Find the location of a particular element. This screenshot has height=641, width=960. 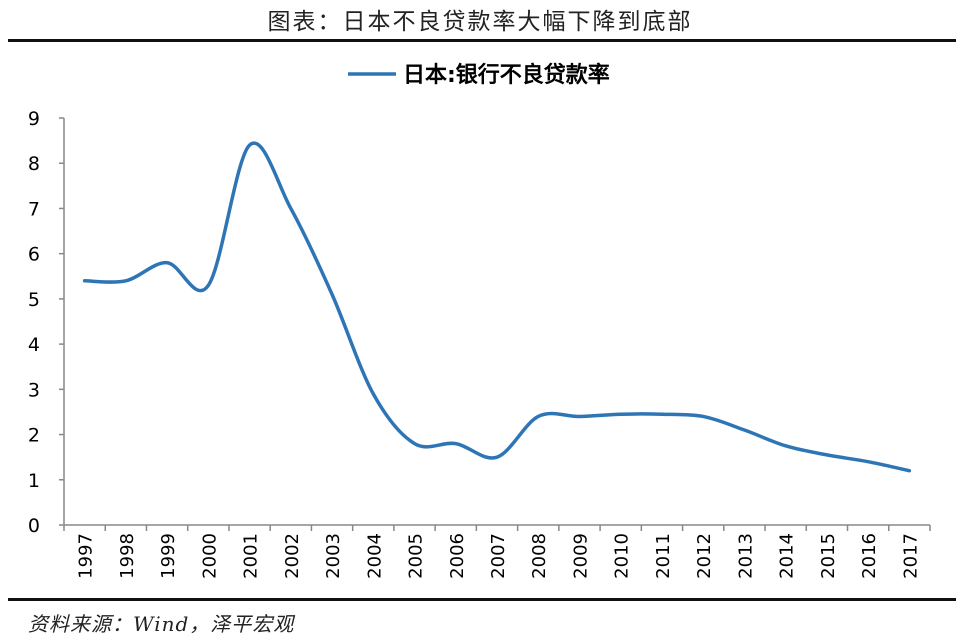

y-tick-label: 8 is located at coordinates (34, 164).